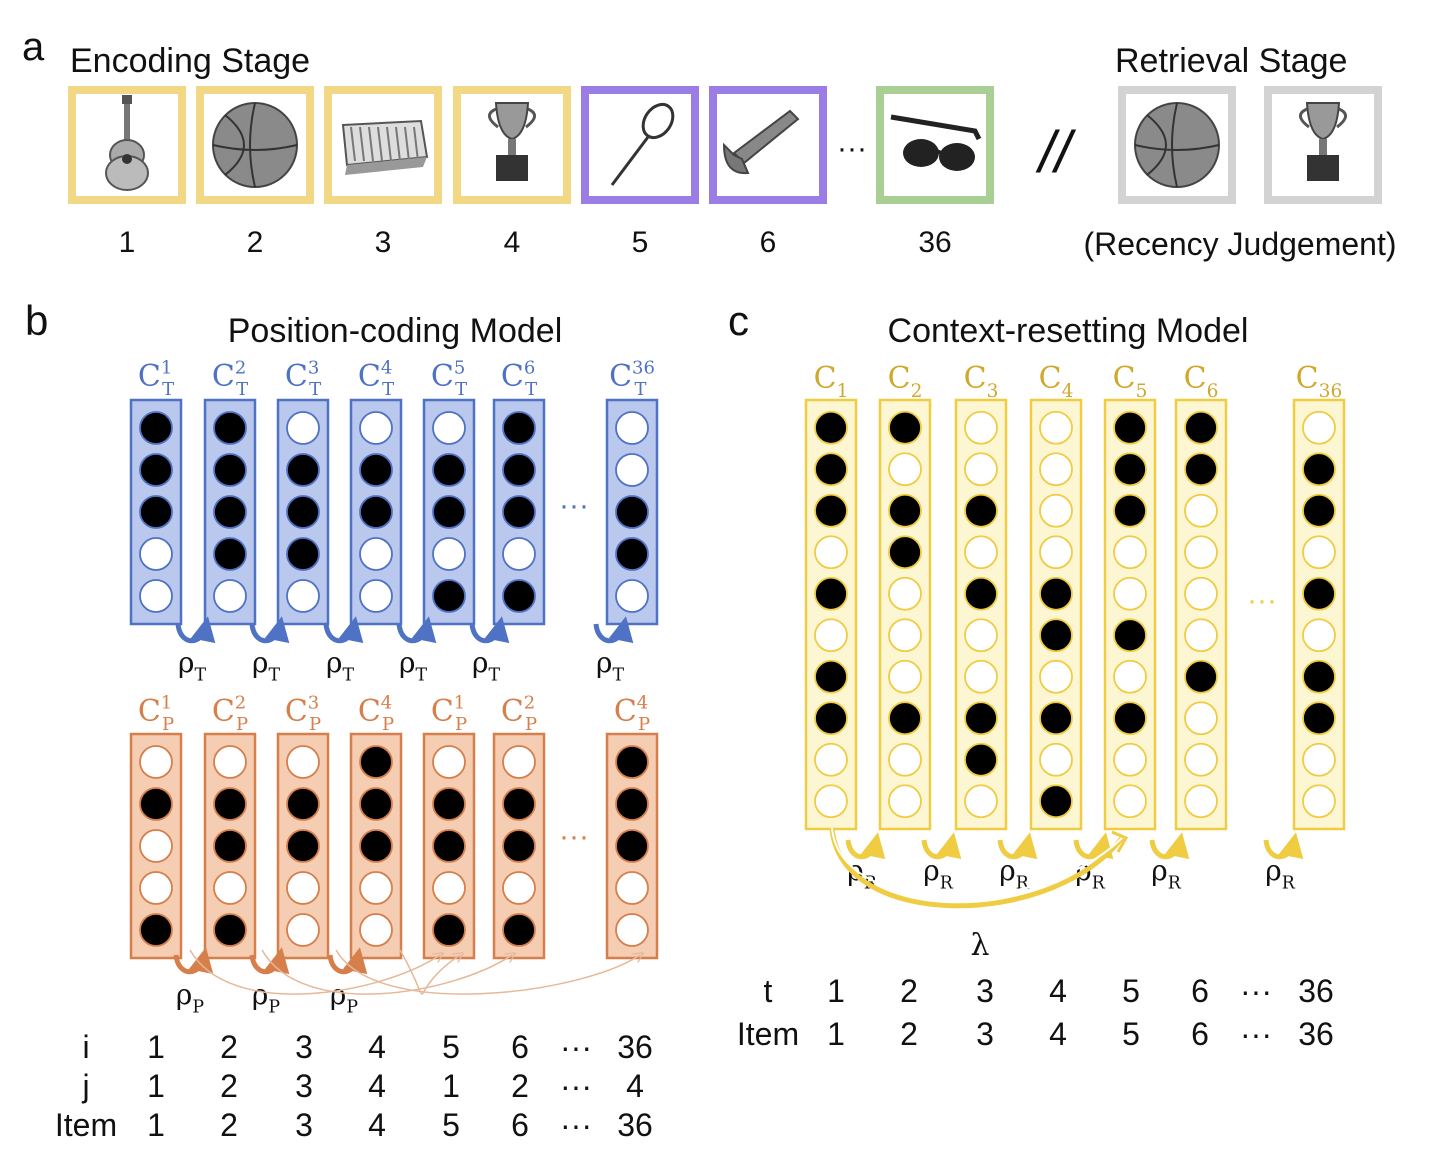  I want to click on table-cell: 36, so click(1316, 991).